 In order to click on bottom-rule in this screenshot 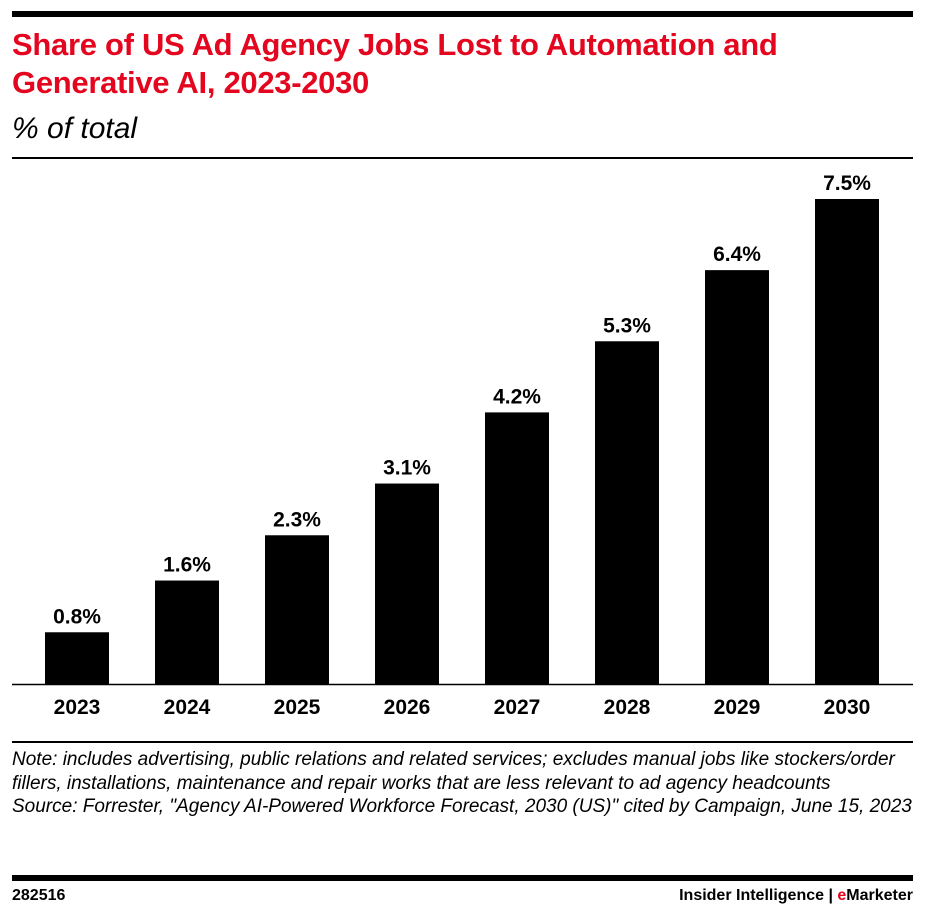, I will do `click(462, 878)`.